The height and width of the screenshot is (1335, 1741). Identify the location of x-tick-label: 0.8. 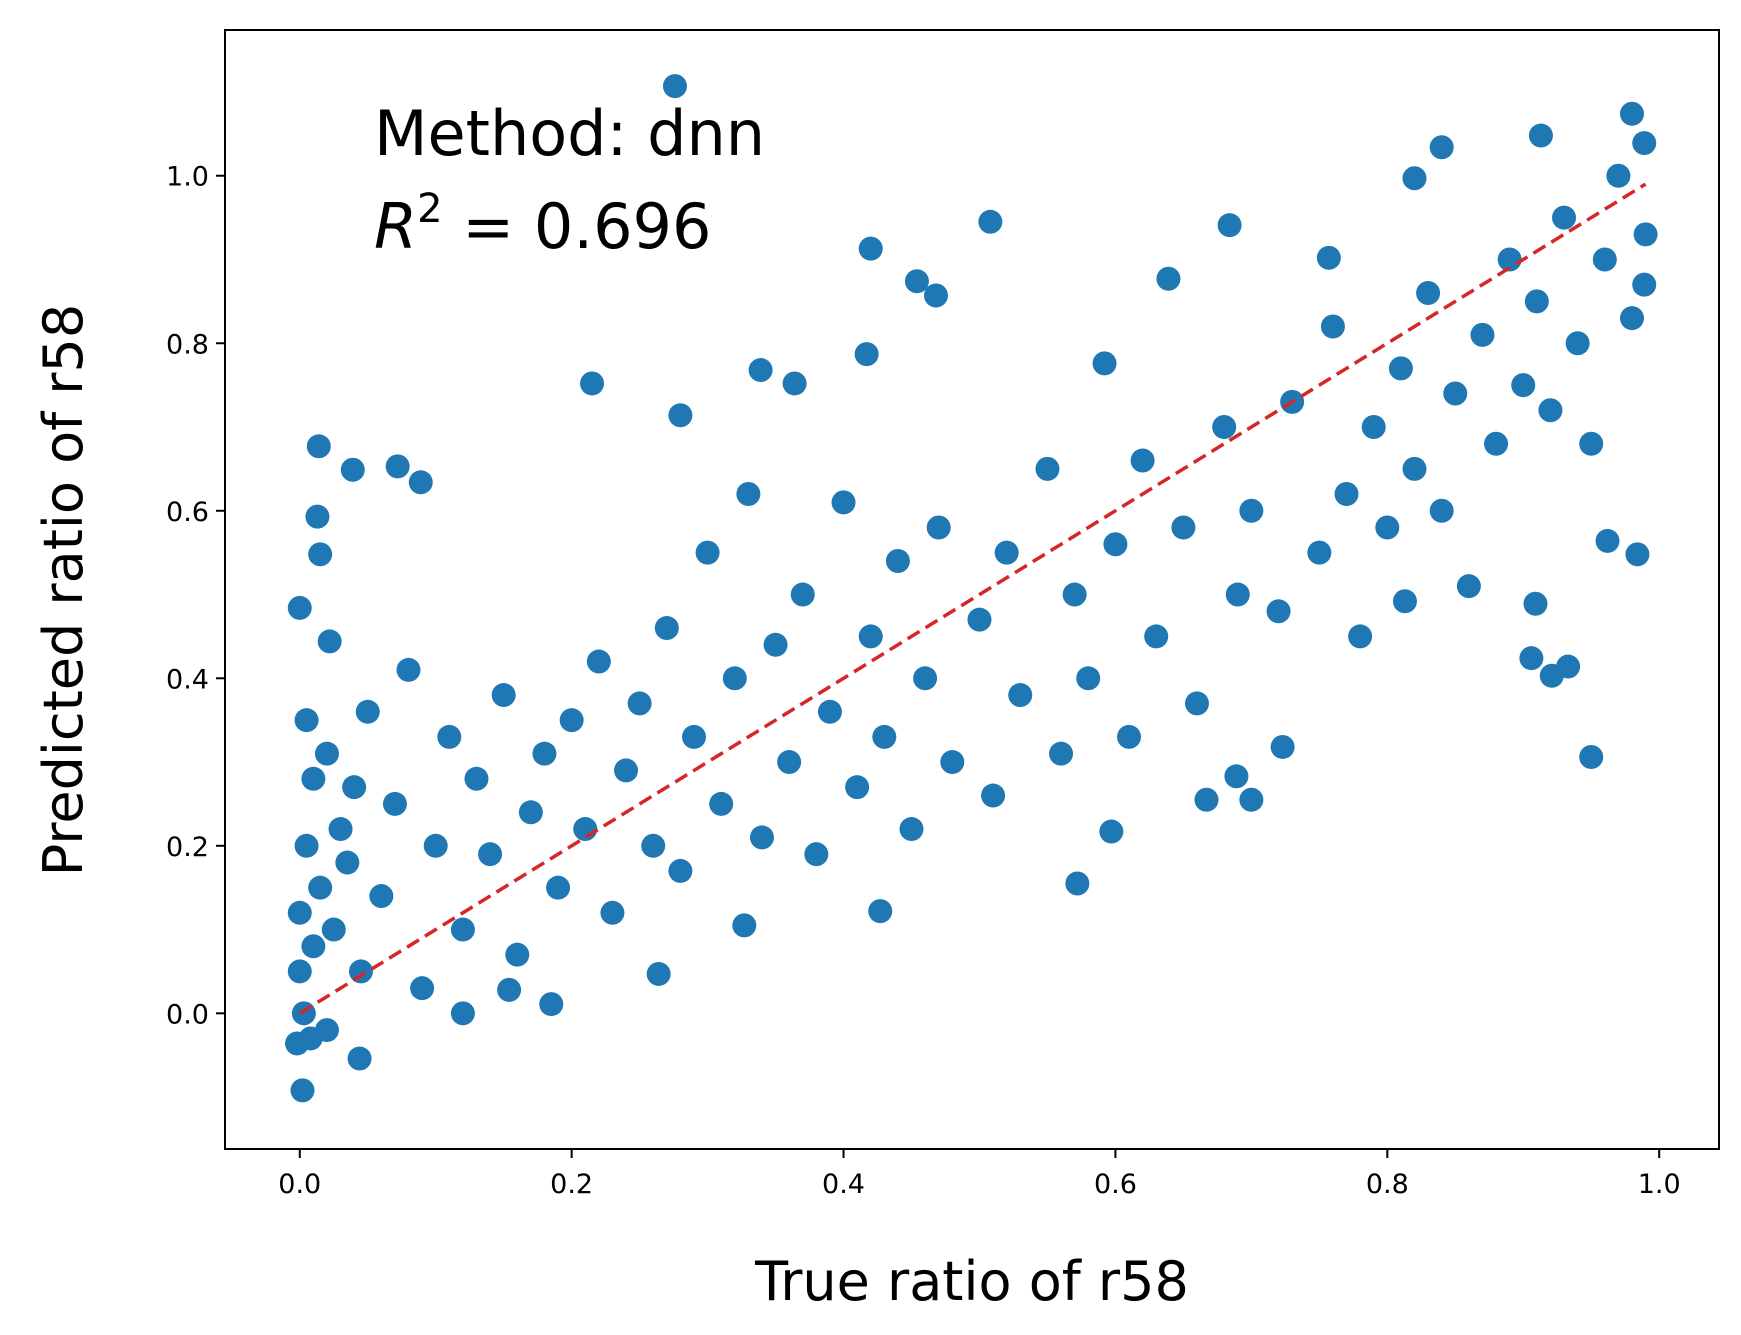
(1387, 1184).